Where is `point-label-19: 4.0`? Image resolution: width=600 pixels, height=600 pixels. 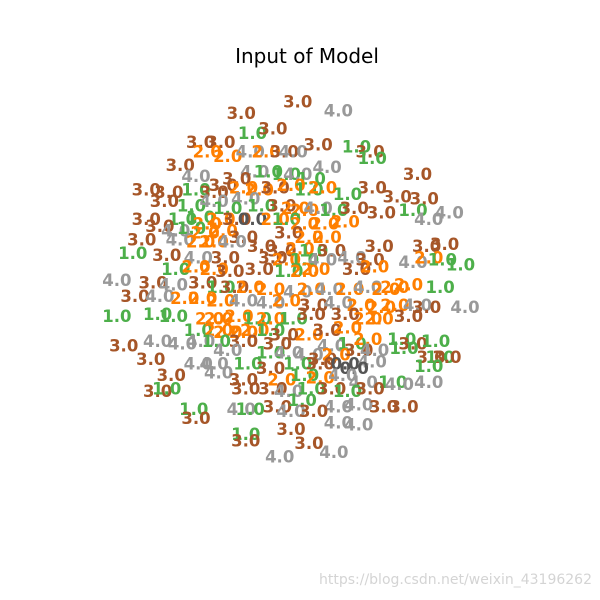
point-label-19: 4.0 is located at coordinates (195, 176).